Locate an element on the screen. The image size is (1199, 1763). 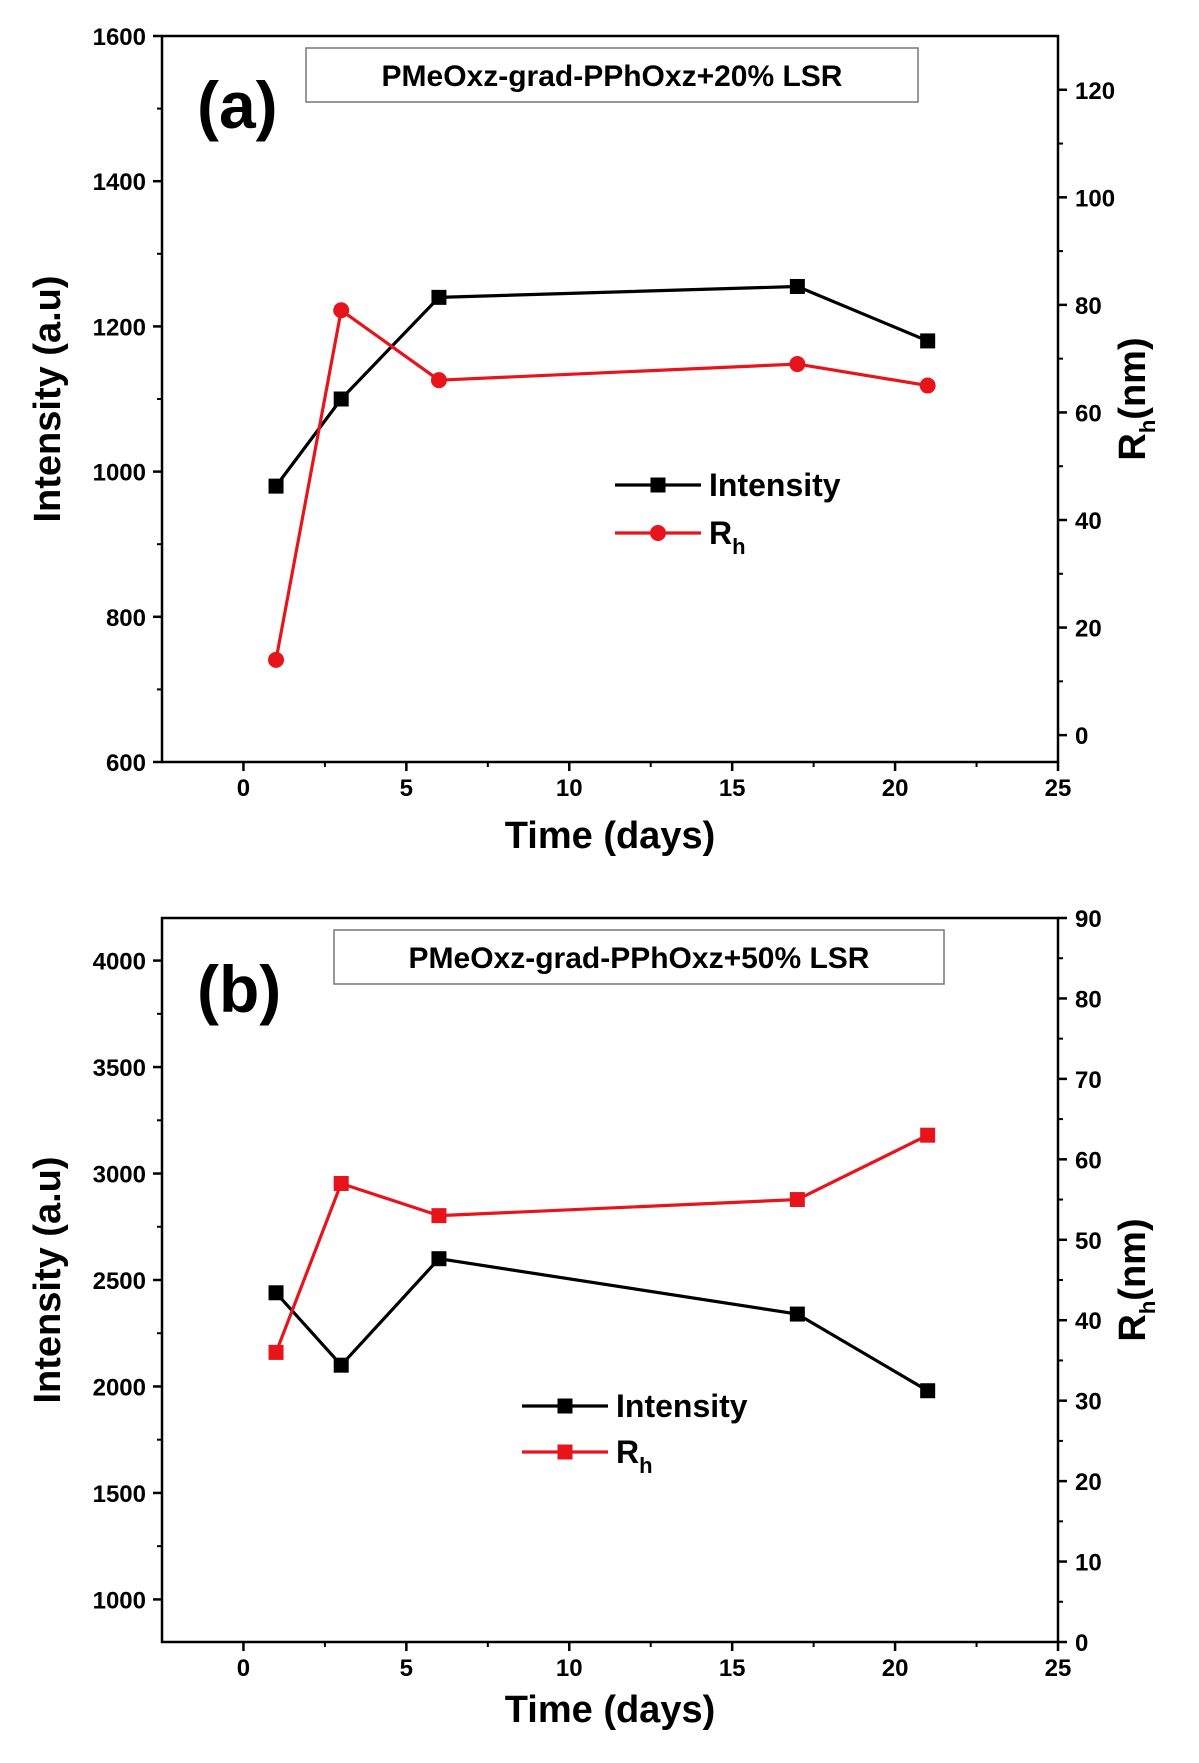
y-tick-label: 4000 is located at coordinates (119, 962).